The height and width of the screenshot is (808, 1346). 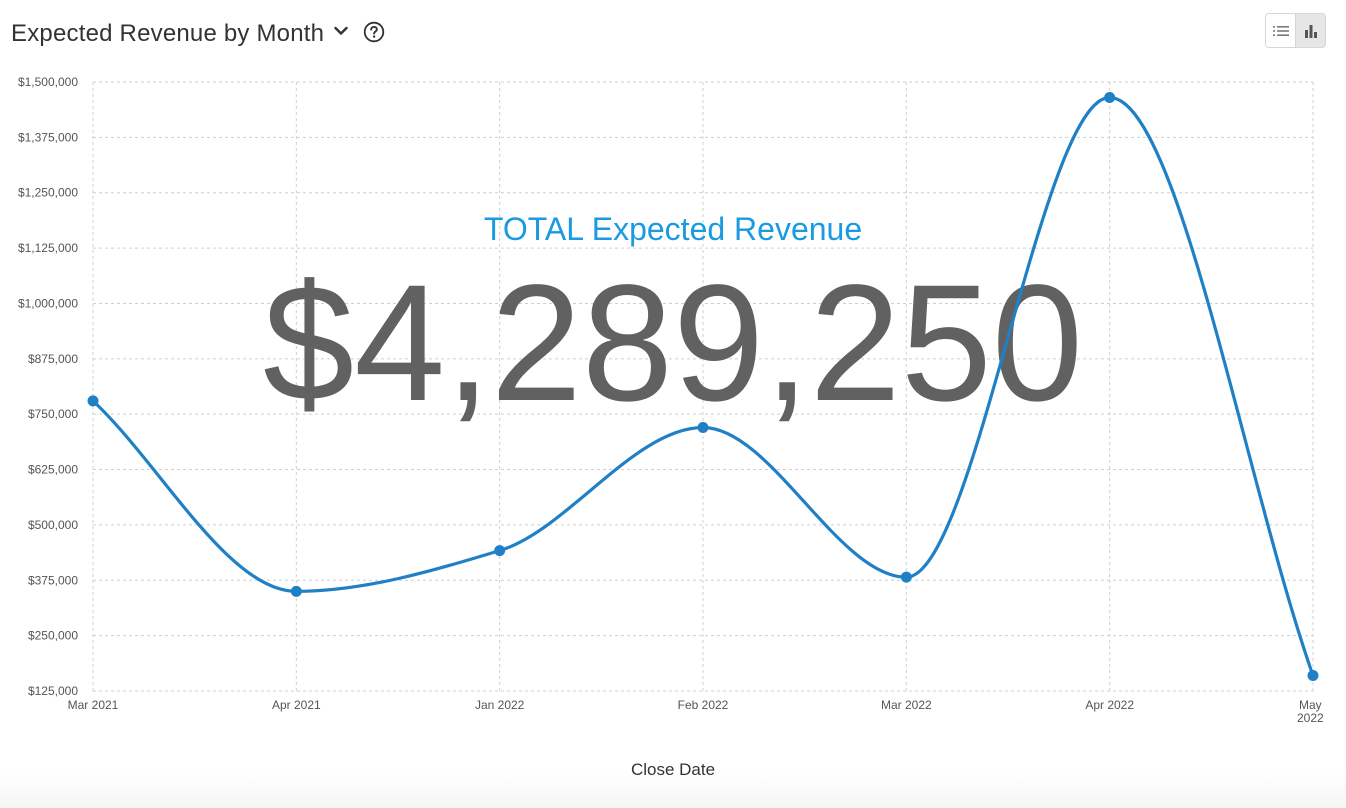 What do you see at coordinates (53, 470) in the screenshot?
I see `y-tick-label: $625,000` at bounding box center [53, 470].